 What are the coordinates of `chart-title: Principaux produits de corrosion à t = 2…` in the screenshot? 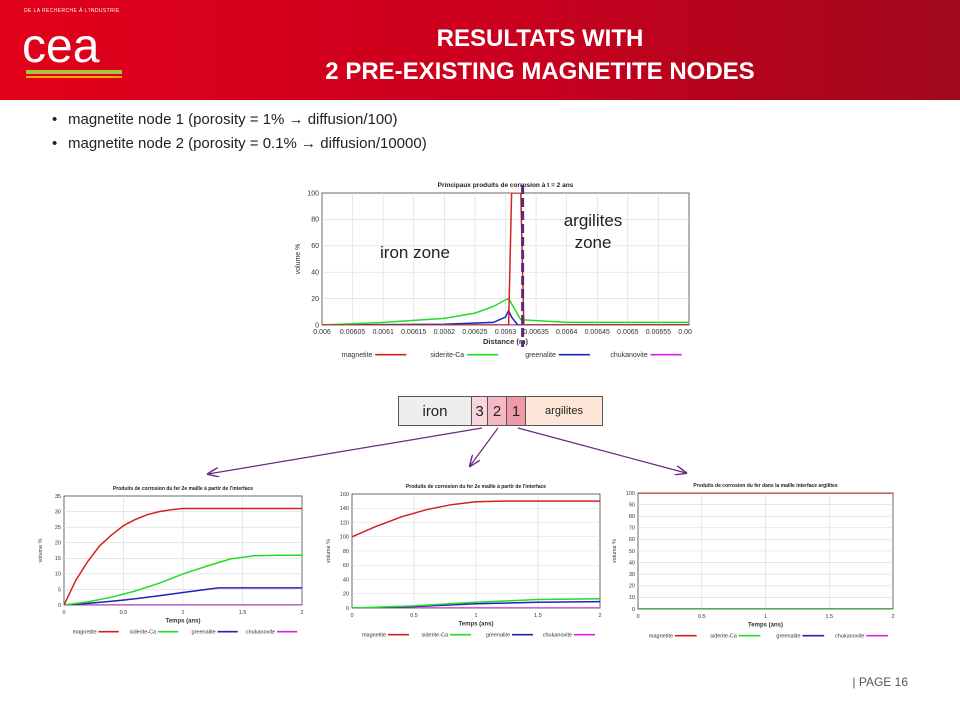 It's located at (506, 185).